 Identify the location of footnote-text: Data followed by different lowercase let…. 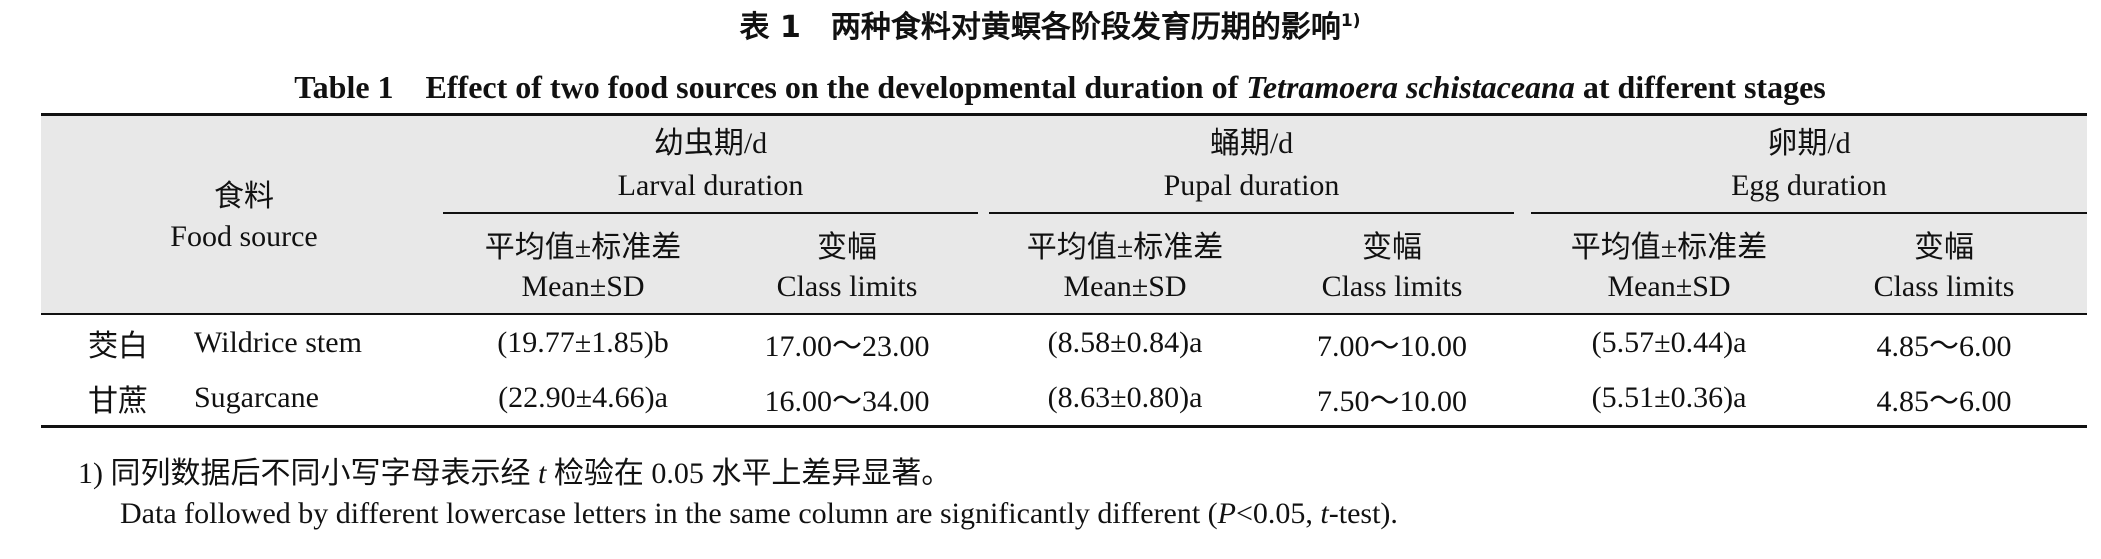
(669, 513).